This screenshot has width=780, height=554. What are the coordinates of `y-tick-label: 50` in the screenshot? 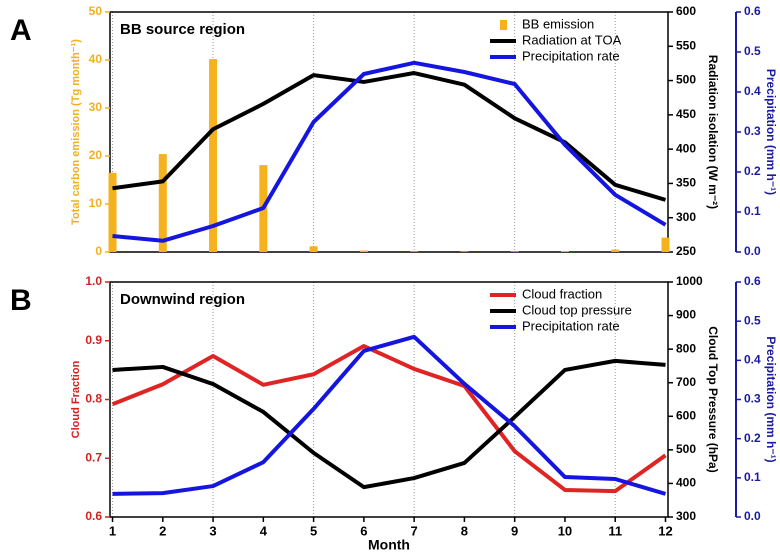 It's located at (96, 11).